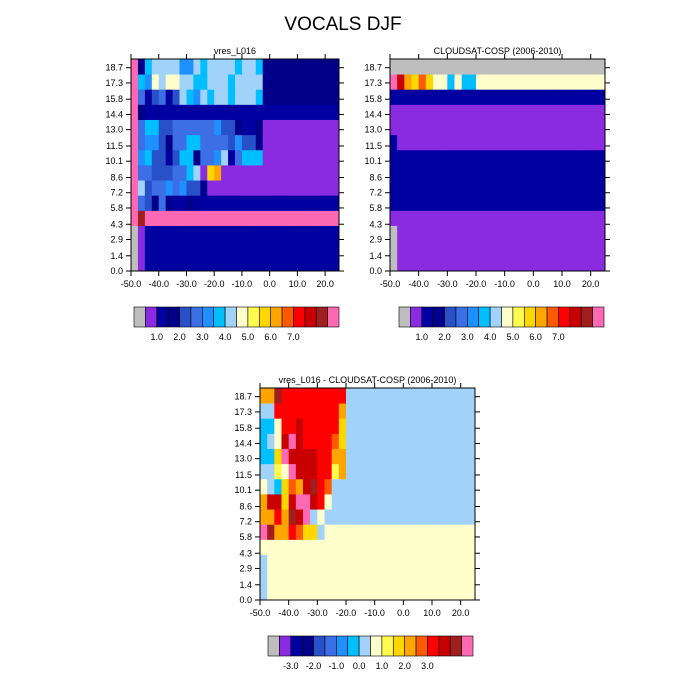 The width and height of the screenshot is (700, 700). I want to click on colorbar-label: 2.0, so click(444, 337).